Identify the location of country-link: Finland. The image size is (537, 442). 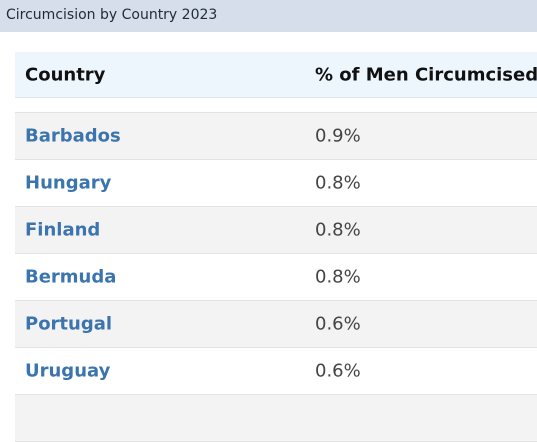
(63, 230).